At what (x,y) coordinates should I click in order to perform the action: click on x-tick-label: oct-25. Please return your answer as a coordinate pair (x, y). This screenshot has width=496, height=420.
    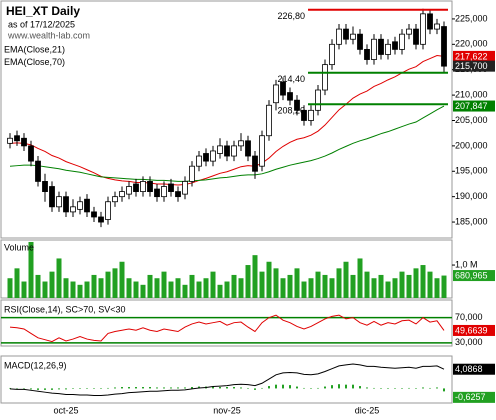
    Looking at the image, I should click on (65, 410).